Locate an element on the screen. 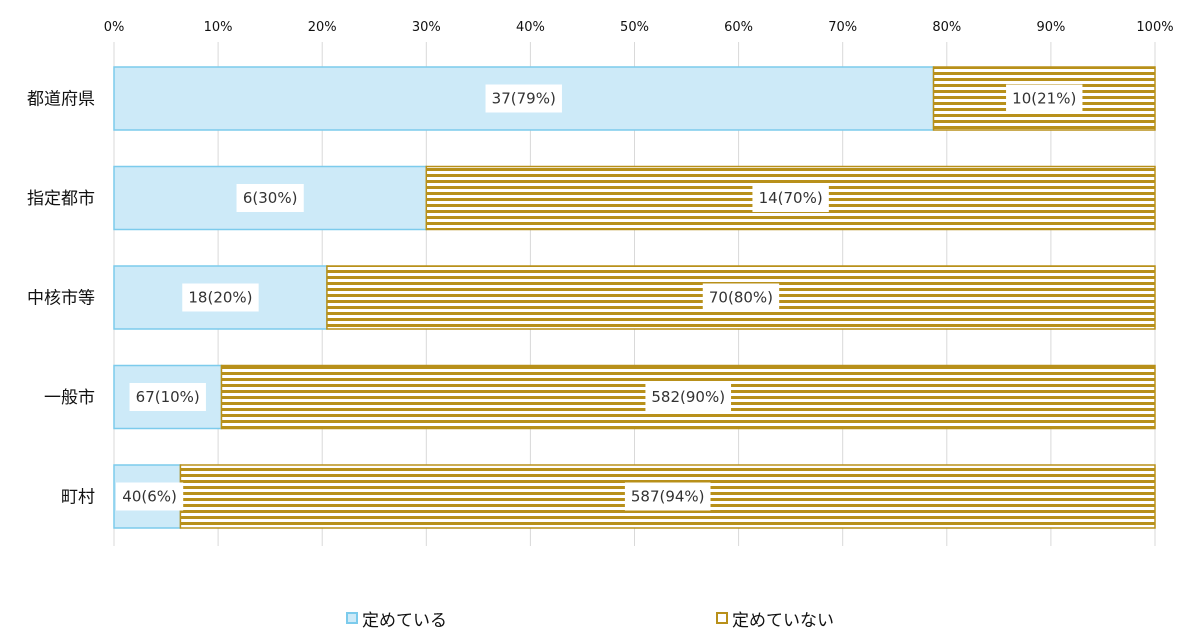 The width and height of the screenshot is (1179, 630). data-label-defined: 18(20%) is located at coordinates (220, 298).